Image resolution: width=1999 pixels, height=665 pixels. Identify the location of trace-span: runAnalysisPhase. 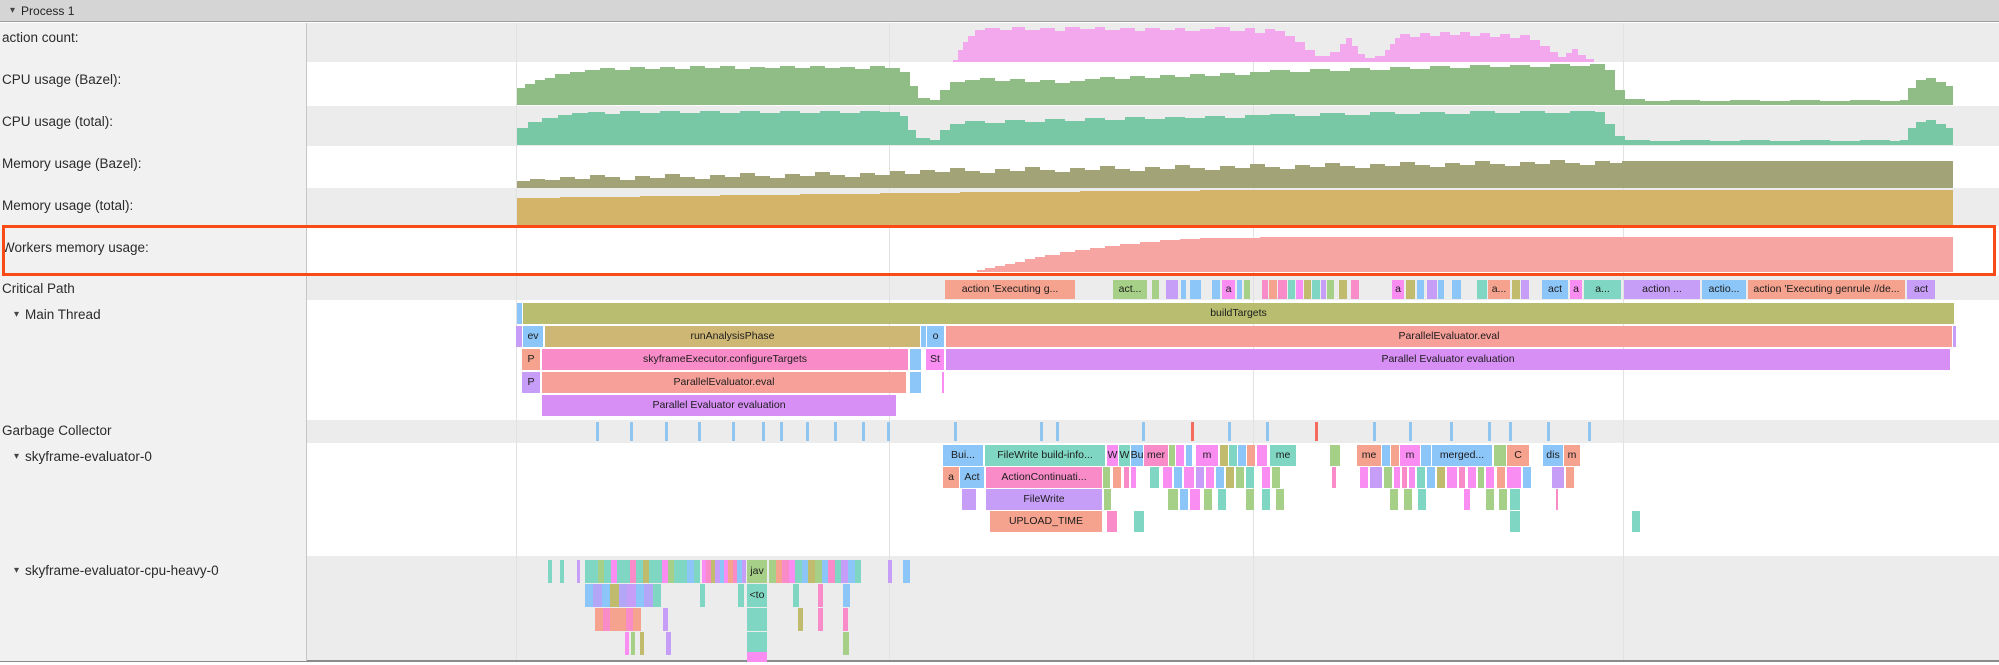
(732, 336).